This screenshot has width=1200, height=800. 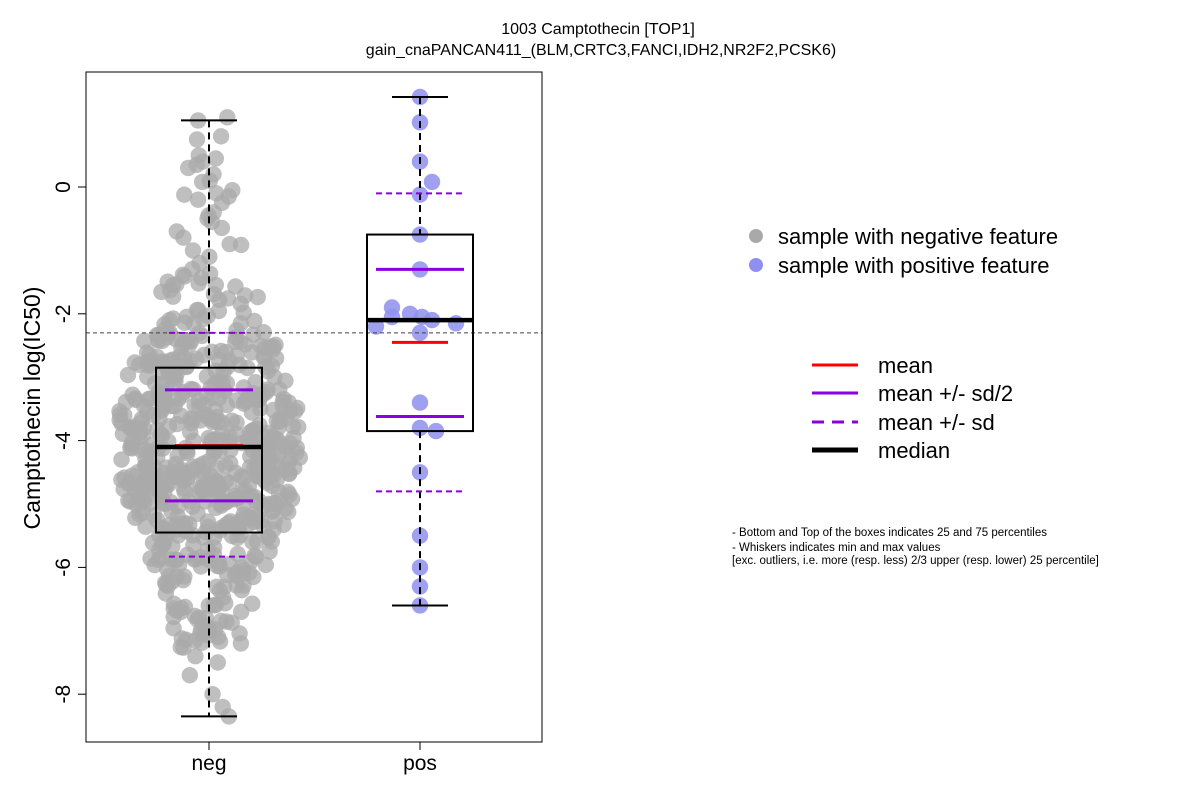 What do you see at coordinates (598, 29) in the screenshot?
I see `chart-title: 1003 Camptothecin [TOP1]` at bounding box center [598, 29].